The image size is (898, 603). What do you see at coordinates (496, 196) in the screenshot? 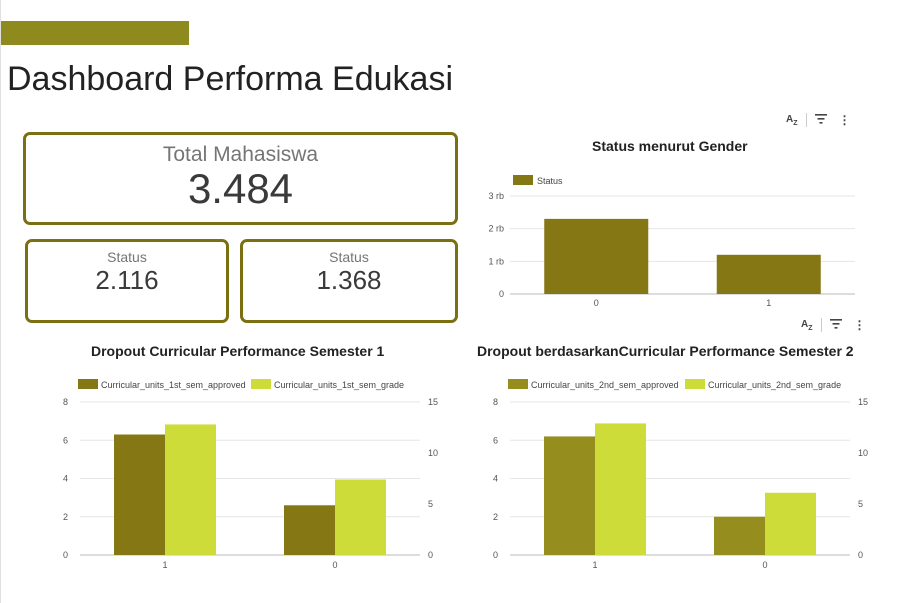
I see `y-tick-label: 3 rb` at bounding box center [496, 196].